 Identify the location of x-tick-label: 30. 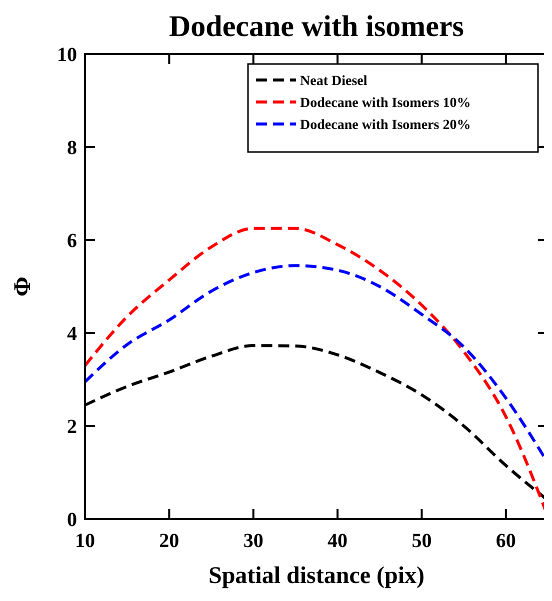
(253, 541).